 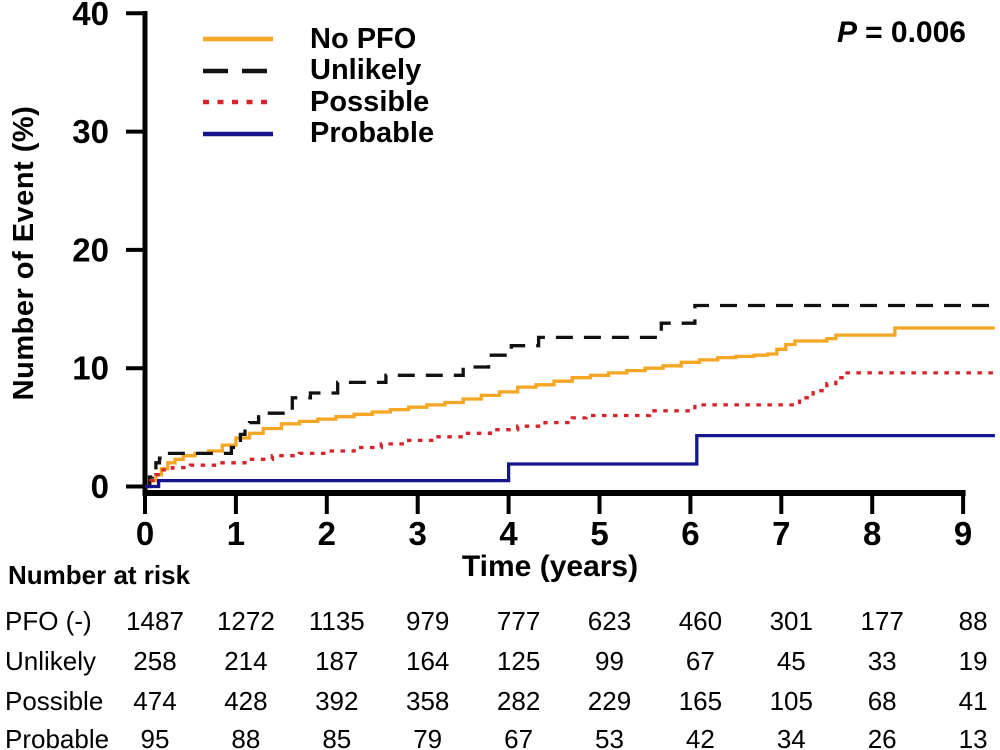 I want to click on risk-value: 68, so click(x=882, y=701).